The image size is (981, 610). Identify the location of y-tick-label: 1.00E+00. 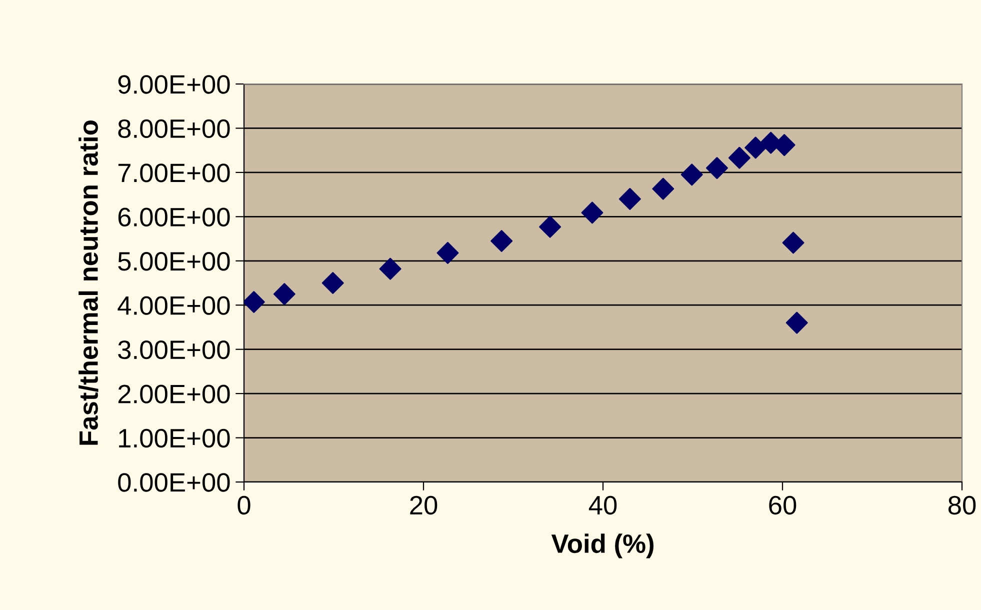
(174, 438).